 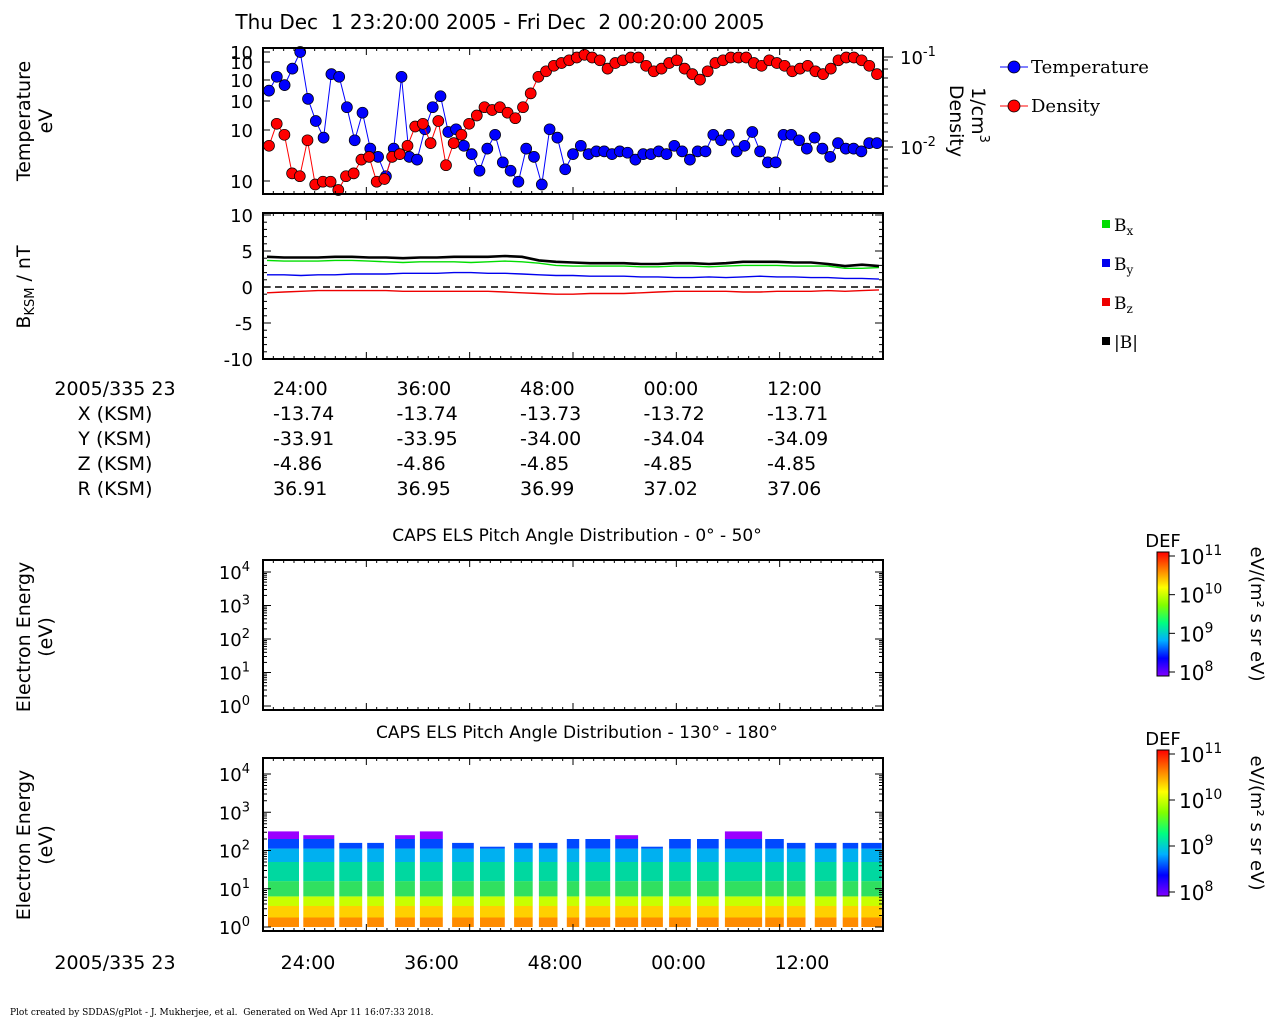 I want to click on ephemeris-value-2-3: -4.85, so click(x=668, y=464).